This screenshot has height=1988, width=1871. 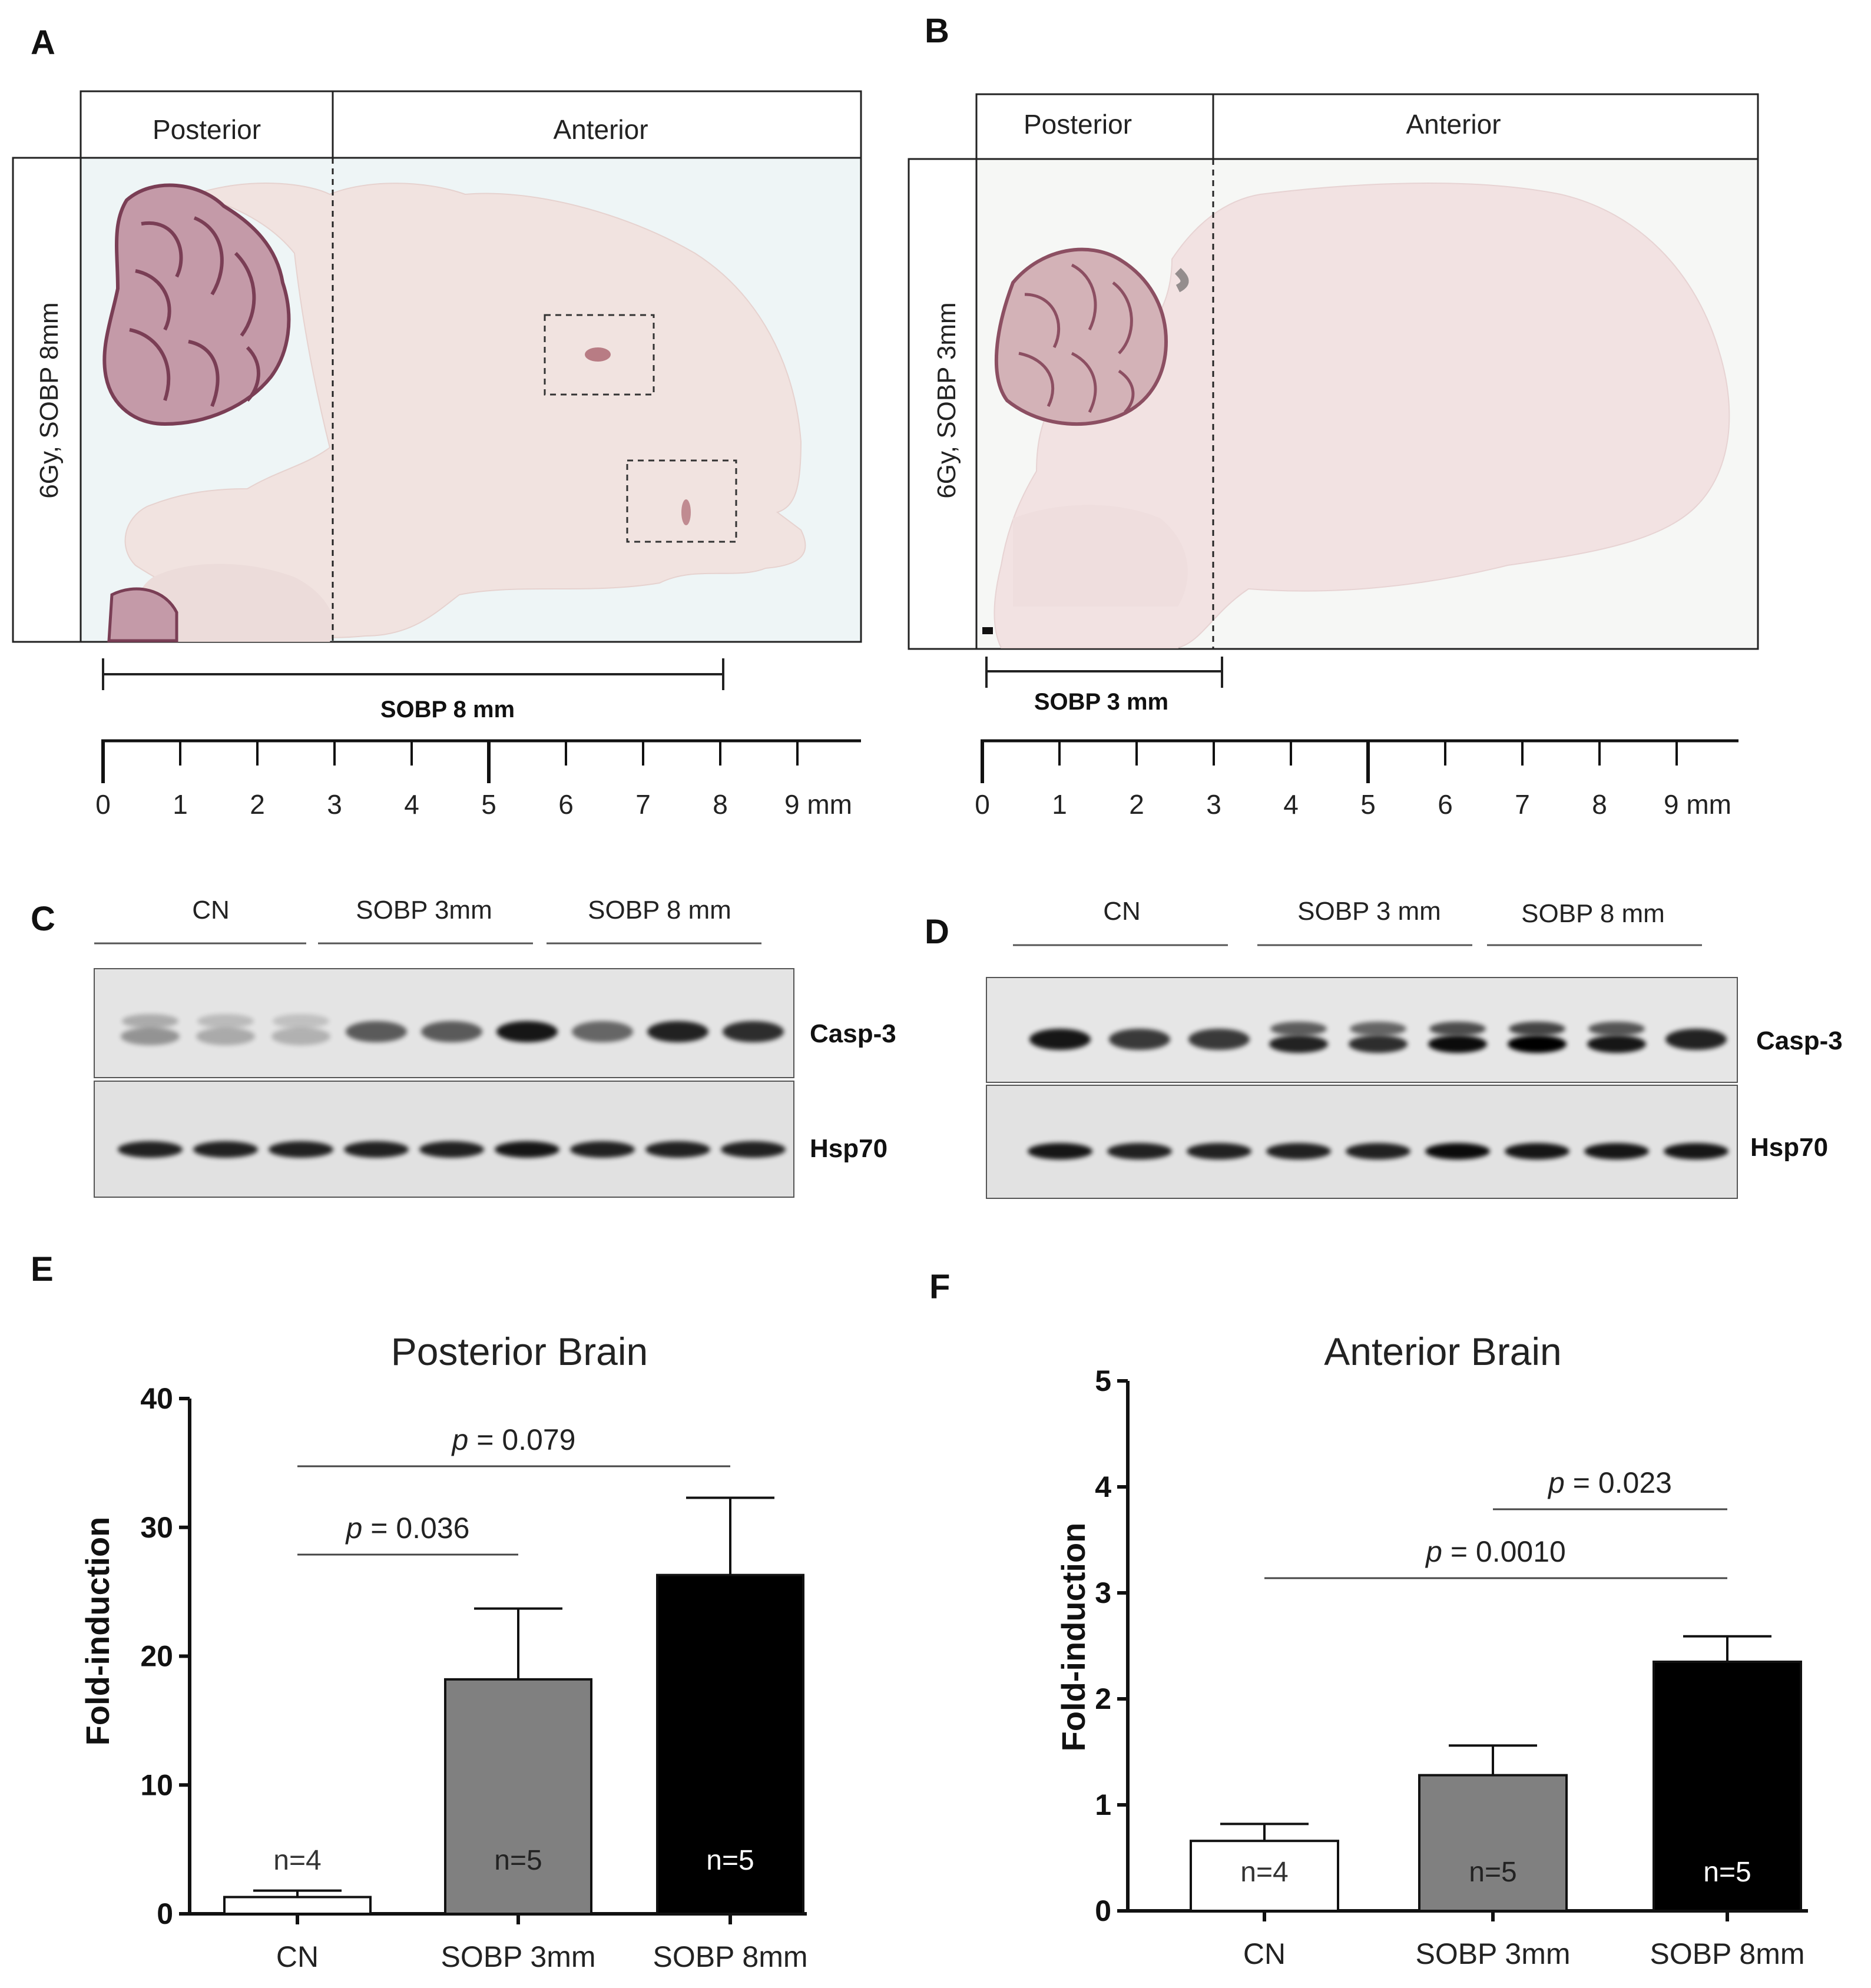 What do you see at coordinates (937, 932) in the screenshot?
I see `panel-label-d: D` at bounding box center [937, 932].